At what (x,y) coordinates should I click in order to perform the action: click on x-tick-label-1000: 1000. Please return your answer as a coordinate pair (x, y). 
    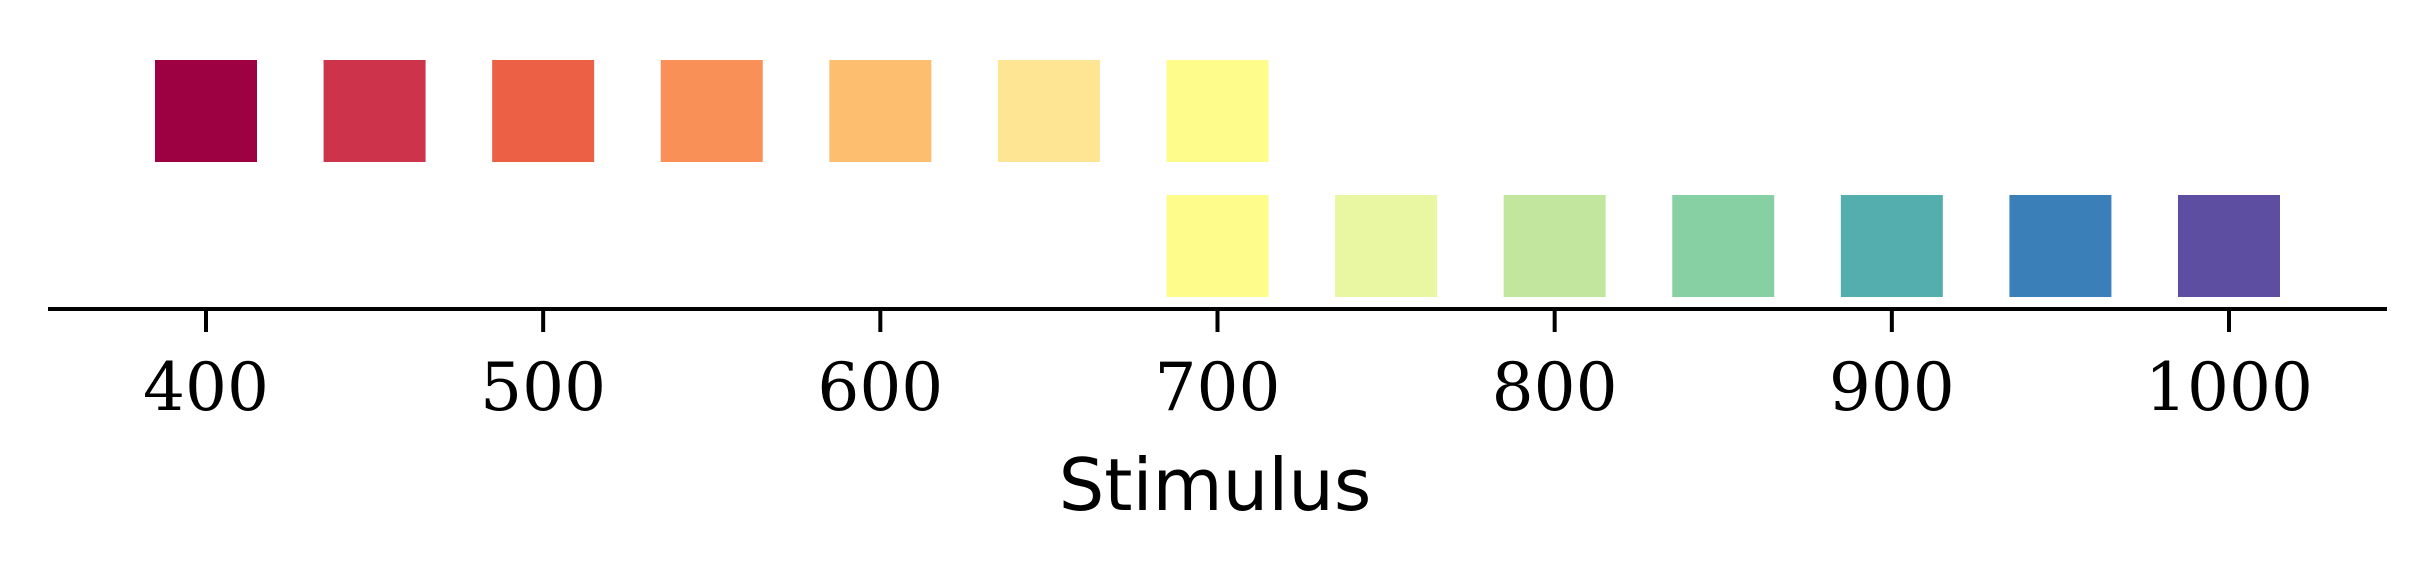
    Looking at the image, I should click on (2229, 387).